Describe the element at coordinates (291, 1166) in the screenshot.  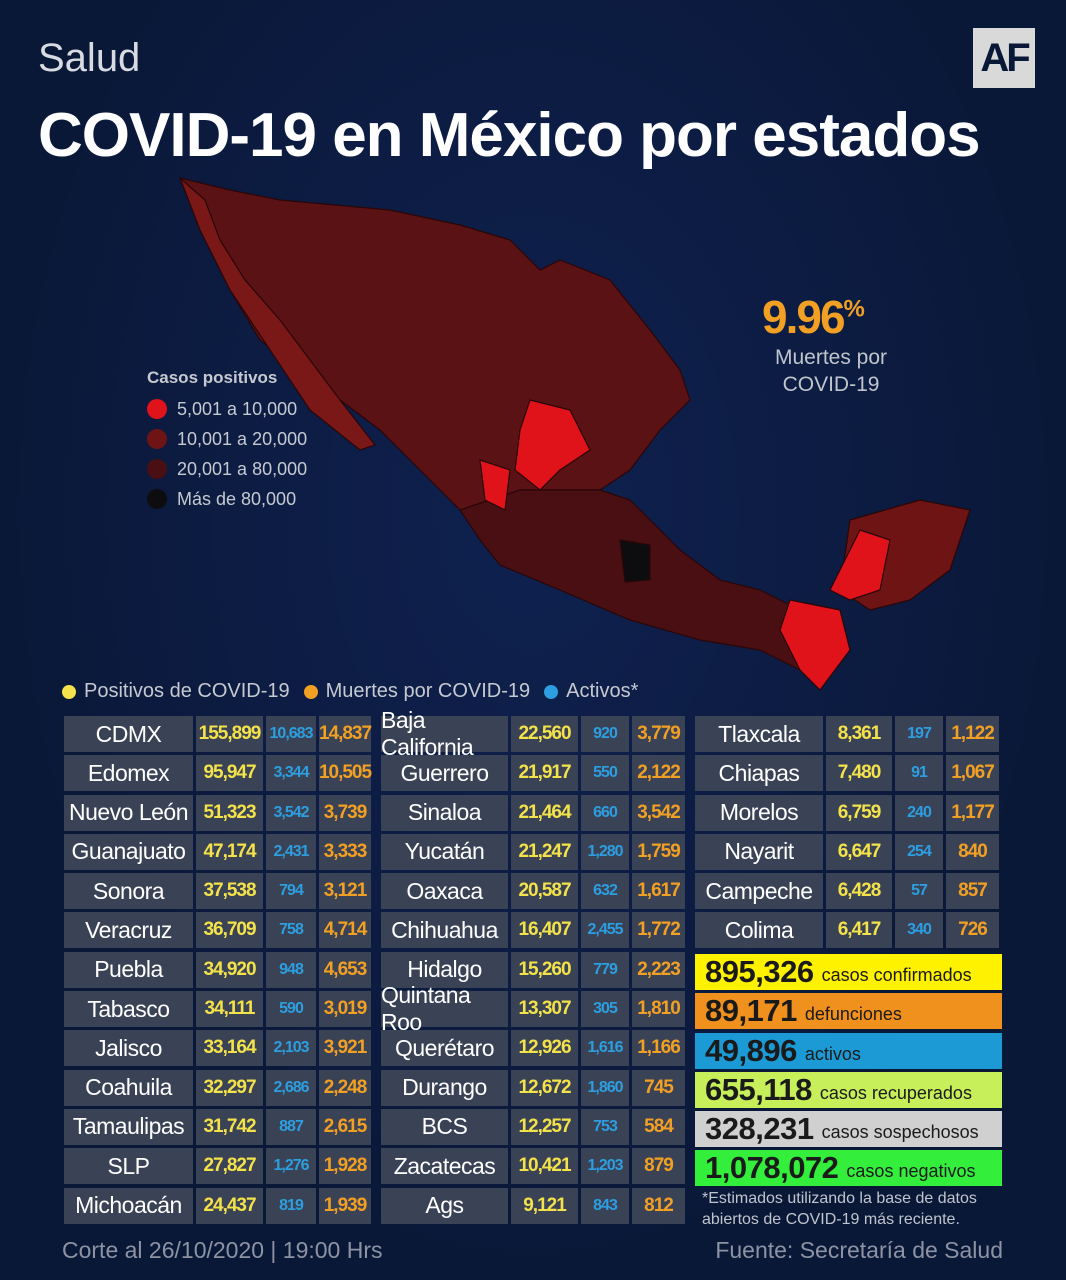
I see `active-cases: 1,276` at that location.